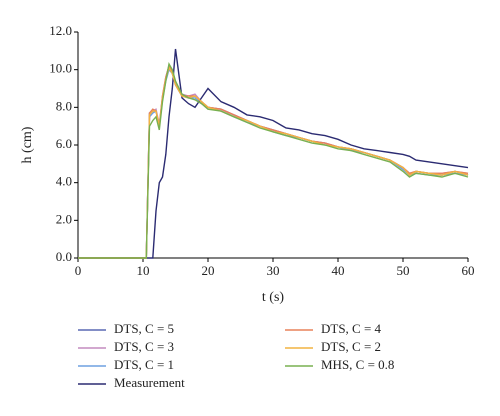 Image resolution: width=500 pixels, height=416 pixels. Describe the element at coordinates (468, 270) in the screenshot. I see `x-tick-label: 60` at that location.